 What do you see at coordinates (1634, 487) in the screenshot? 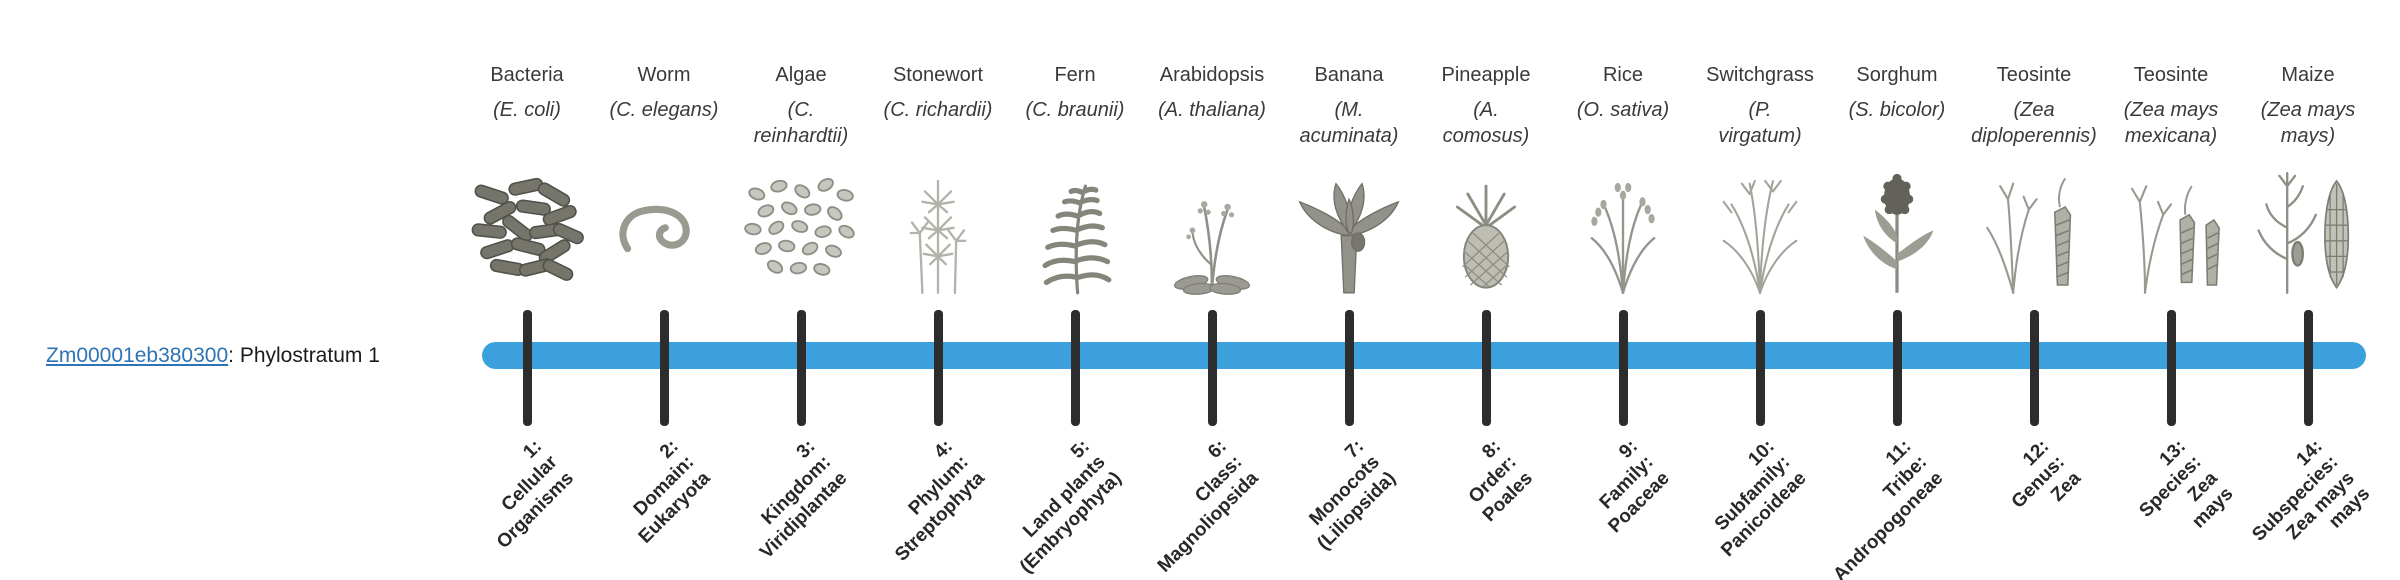
I see `phylostratum-label: 9: Family: Poaceae` at bounding box center [1634, 487].